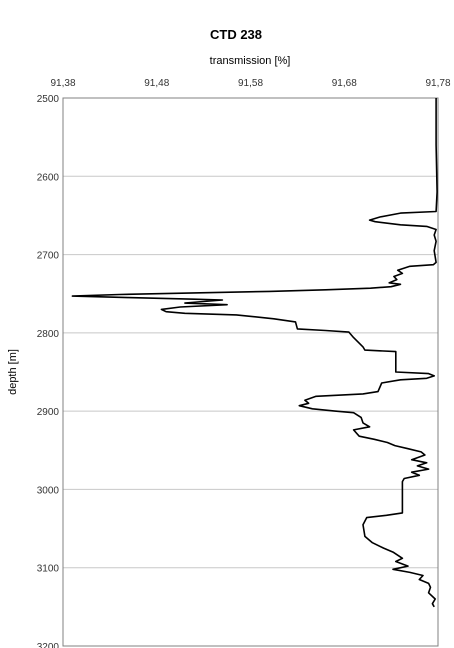  Describe the element at coordinates (48, 569) in the screenshot. I see `y-tick-label: 3100` at that location.